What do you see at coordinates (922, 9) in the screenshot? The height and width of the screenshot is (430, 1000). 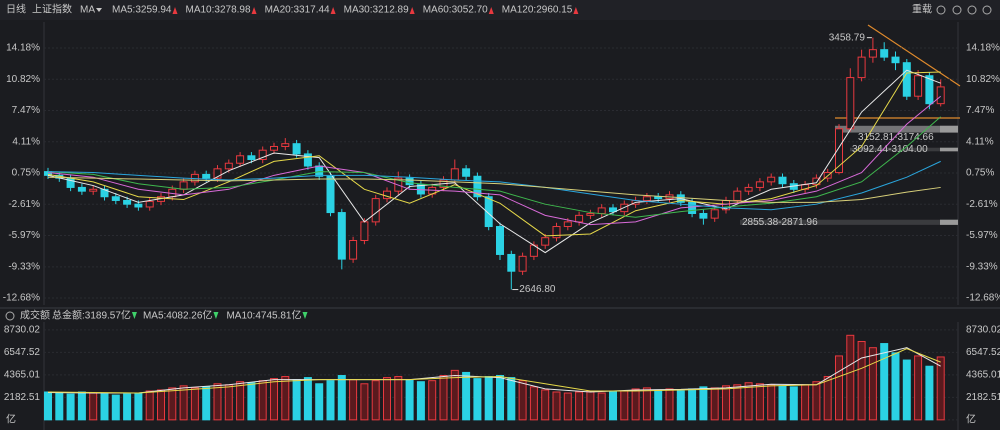 I see `reload: 重载` at bounding box center [922, 9].